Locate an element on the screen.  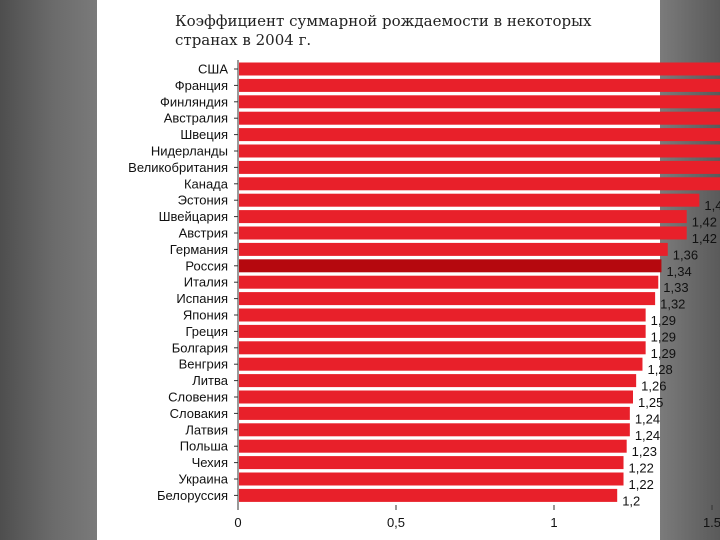
value-label: 1,26 is located at coordinates (653, 386).